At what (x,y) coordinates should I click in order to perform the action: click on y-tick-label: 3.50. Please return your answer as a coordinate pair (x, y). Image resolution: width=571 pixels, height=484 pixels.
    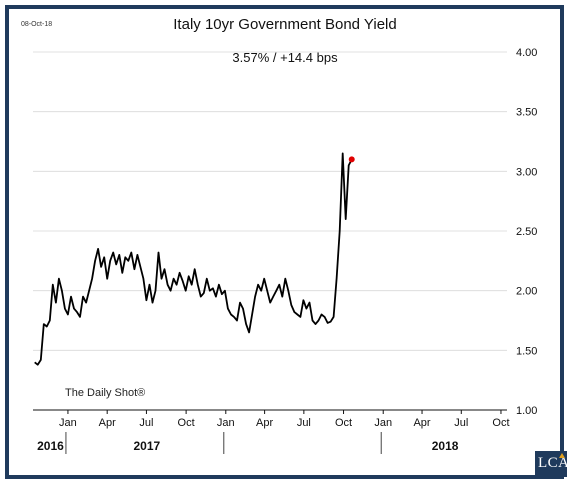
    Looking at the image, I should click on (526, 113).